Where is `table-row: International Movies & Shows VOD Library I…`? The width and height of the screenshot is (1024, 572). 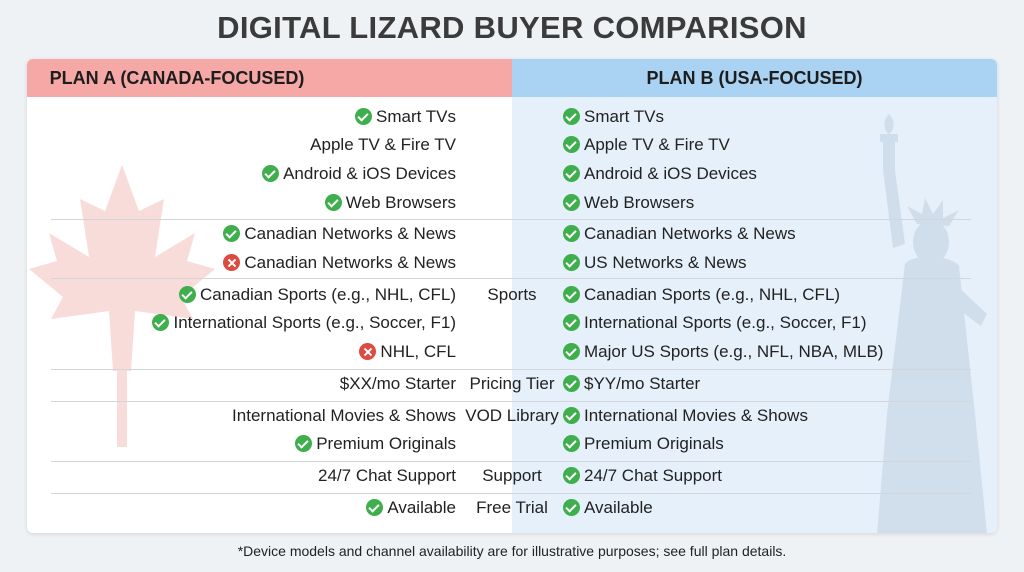 table-row: International Movies & Shows VOD Library I… is located at coordinates (512, 415).